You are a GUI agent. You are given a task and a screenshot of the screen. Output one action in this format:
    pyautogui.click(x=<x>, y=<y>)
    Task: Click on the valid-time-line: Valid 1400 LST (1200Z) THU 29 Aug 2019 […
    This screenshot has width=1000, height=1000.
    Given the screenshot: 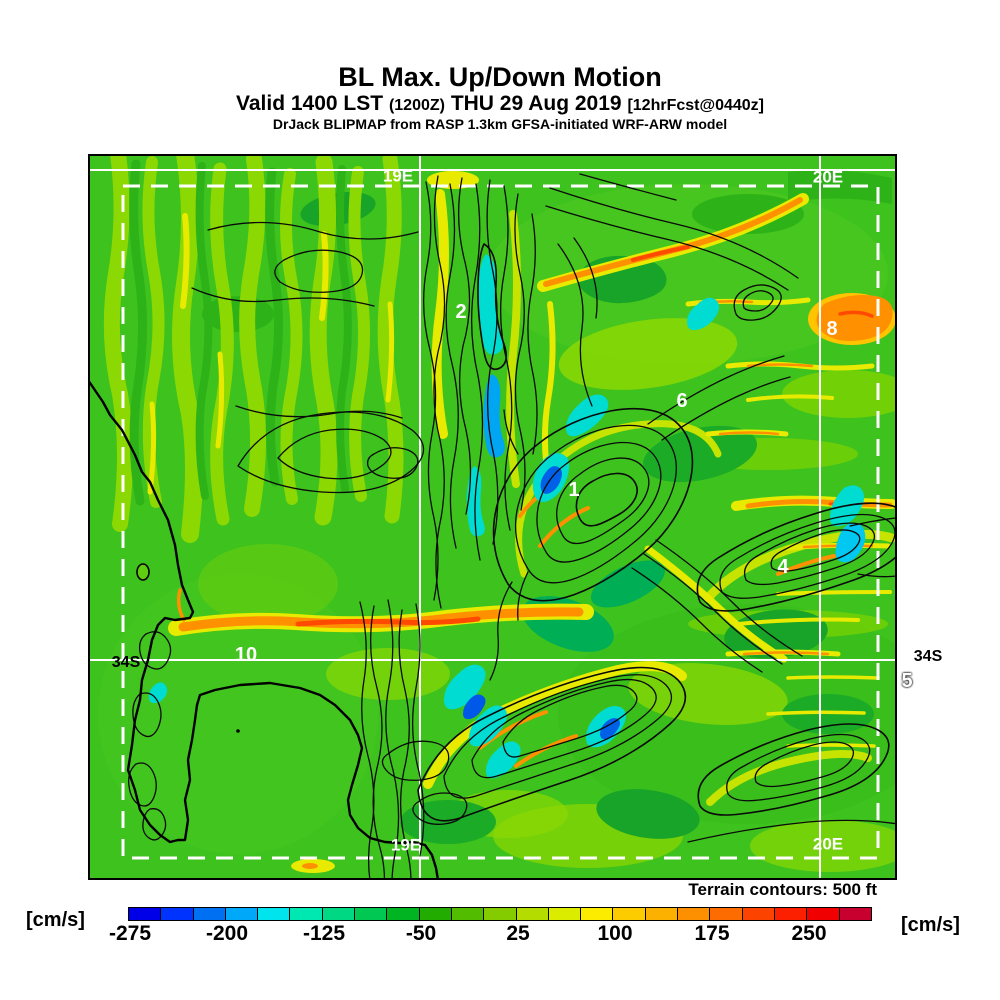 What is the action you would take?
    pyautogui.click(x=500, y=104)
    